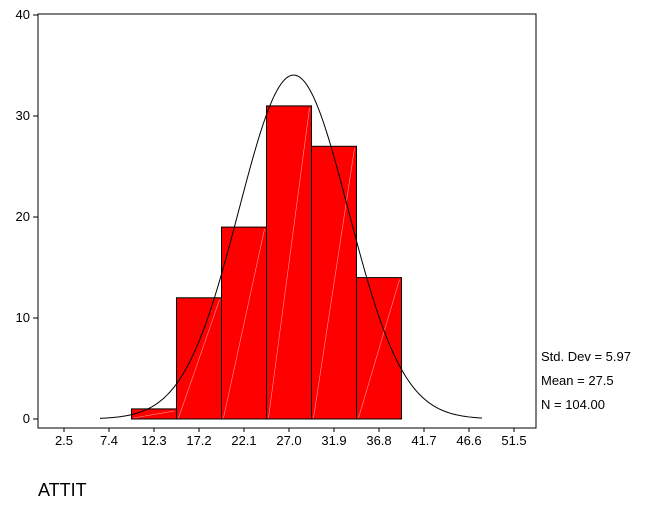  I want to click on histogram-bar, so click(154, 414).